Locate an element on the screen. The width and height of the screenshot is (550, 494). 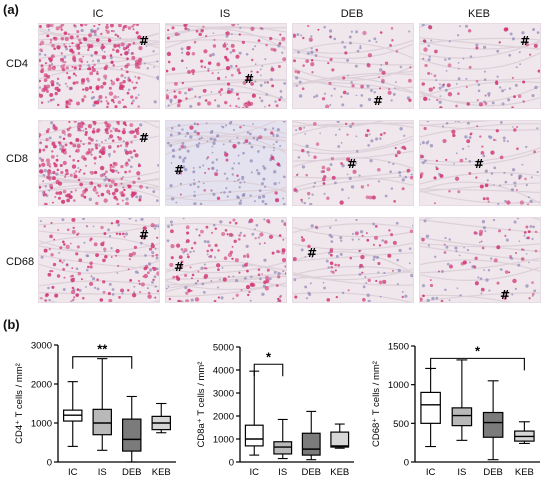
y-tick-label: 4000 is located at coordinates (223, 371).